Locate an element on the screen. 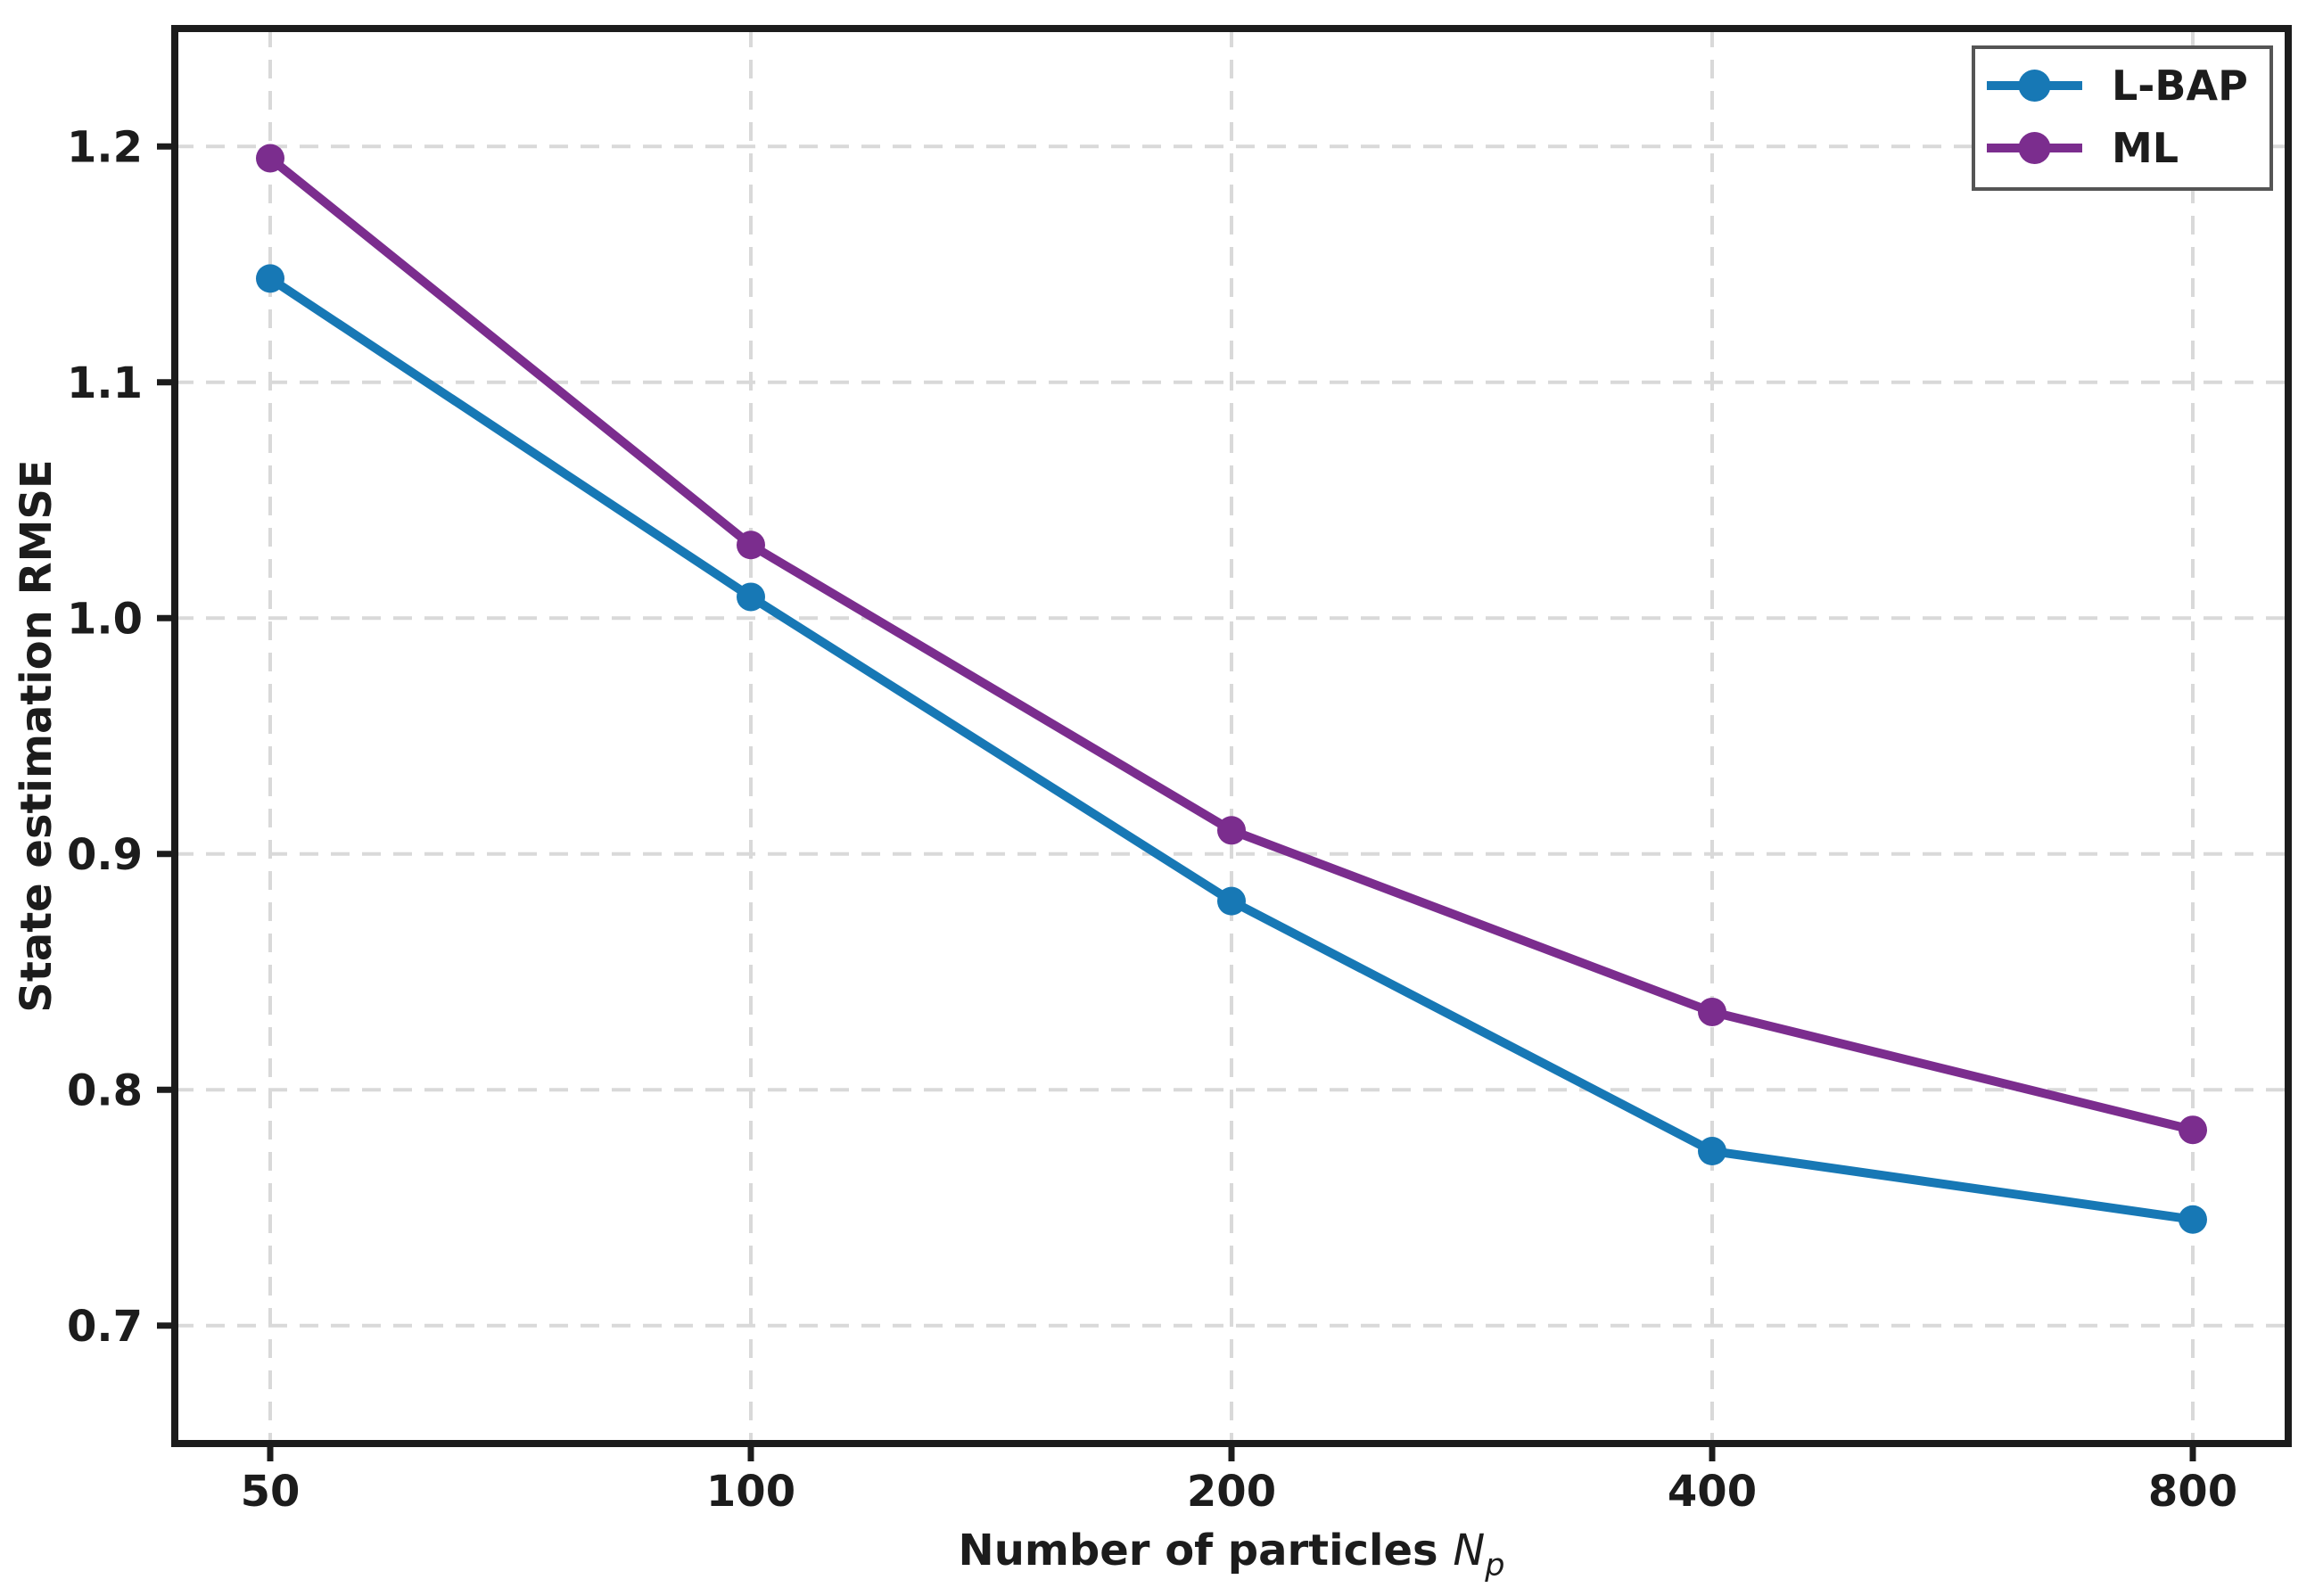  legend-label-ml: ML is located at coordinates (2145, 148).